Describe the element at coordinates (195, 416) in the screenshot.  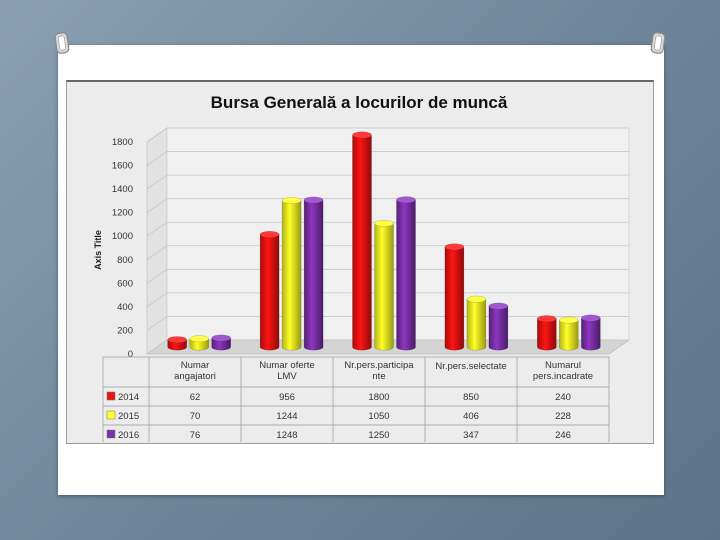
I see `data-label: 70` at that location.